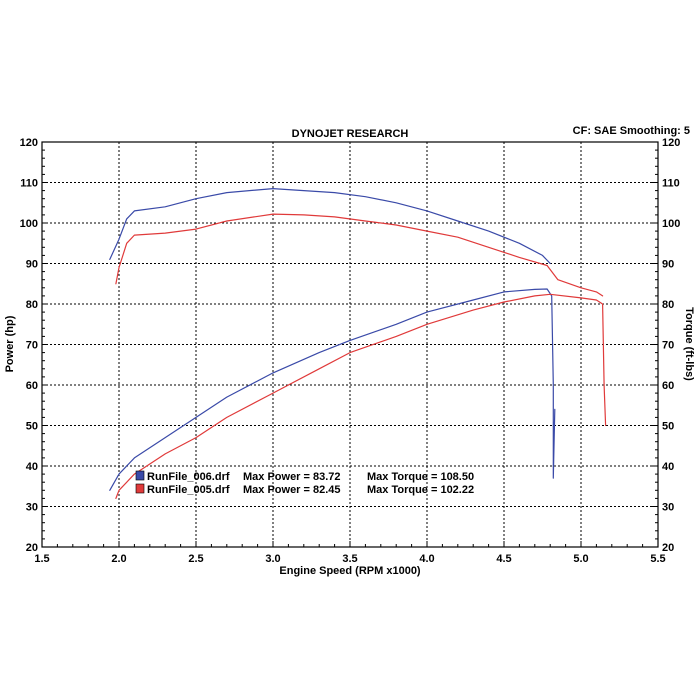 The width and height of the screenshot is (700, 700). I want to click on x-tick-label: 5.0, so click(580, 559).